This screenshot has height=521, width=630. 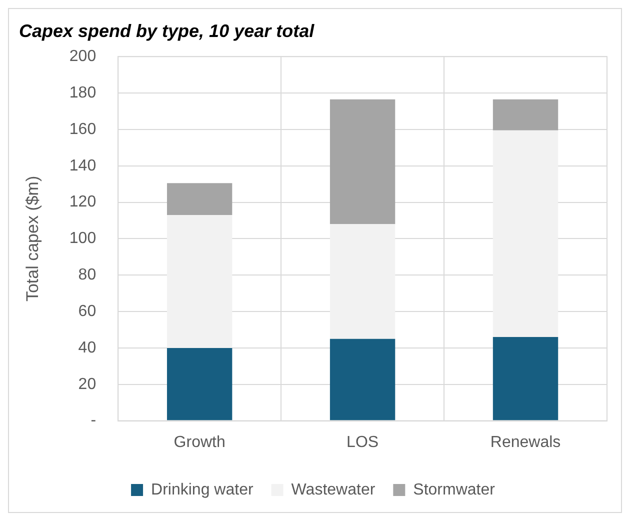 I want to click on y-tick-label: 160, so click(x=82, y=129).